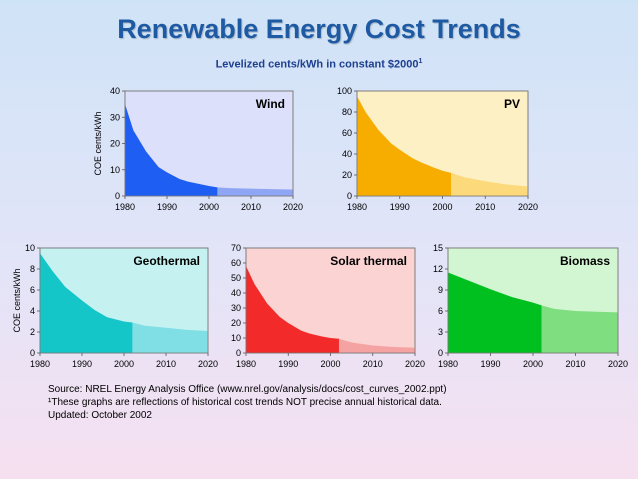 This screenshot has height=479, width=638. Describe the element at coordinates (579, 329) in the screenshot. I see `biomass-projection-area` at that location.